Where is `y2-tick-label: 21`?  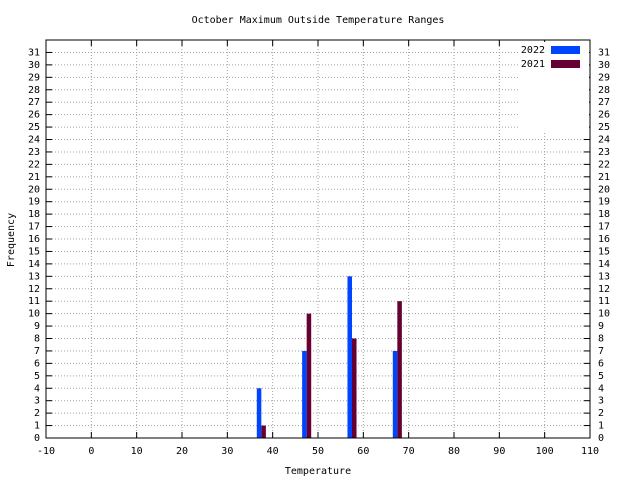
y2-tick-label: 21 is located at coordinates (604, 177).